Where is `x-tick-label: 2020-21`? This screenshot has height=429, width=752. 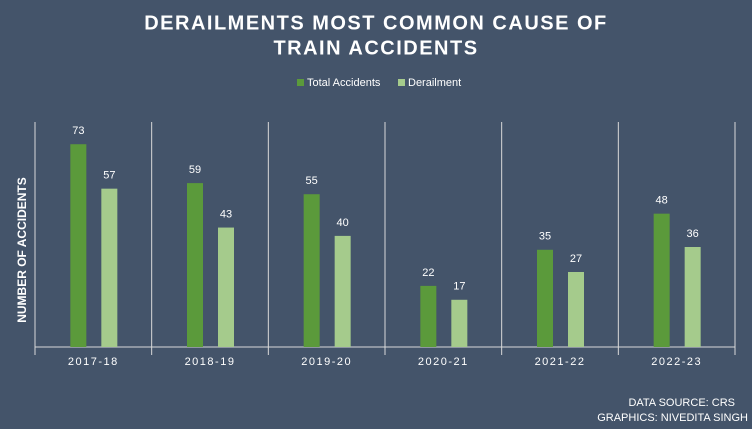 x-tick-label: 2020-21 is located at coordinates (443, 362).